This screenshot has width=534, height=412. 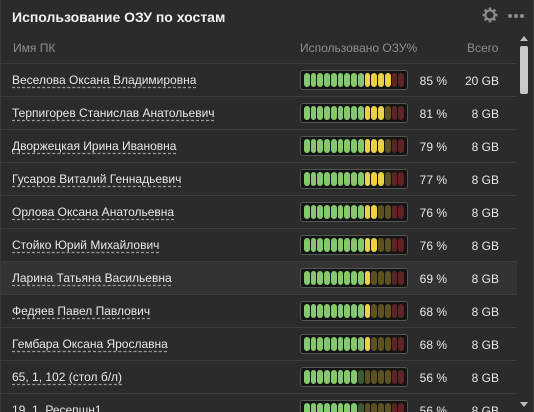 What do you see at coordinates (97, 179) in the screenshot?
I see `host-name-link: Гусаров Виталий Геннадьевич` at bounding box center [97, 179].